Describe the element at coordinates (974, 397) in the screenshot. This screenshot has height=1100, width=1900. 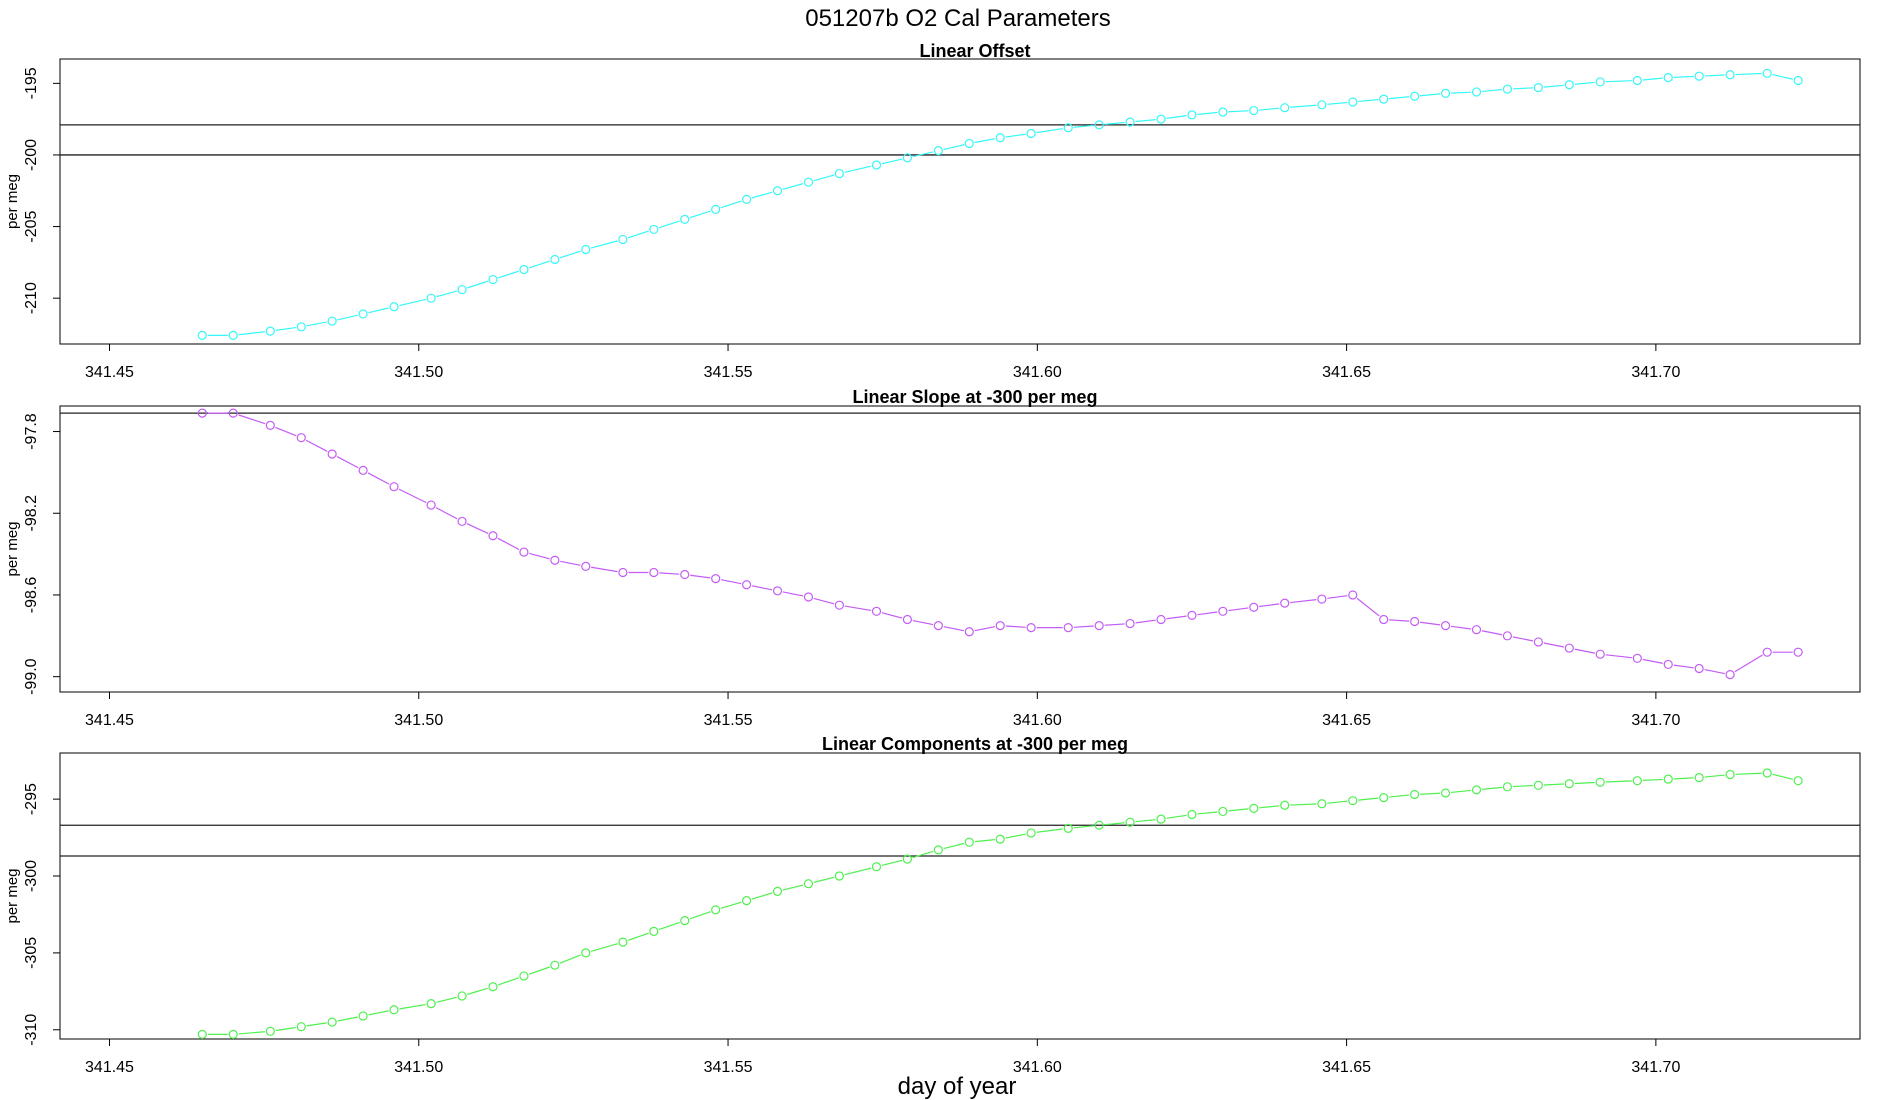
I see `panel-title: Linear Slope at -300 per meg` at that location.